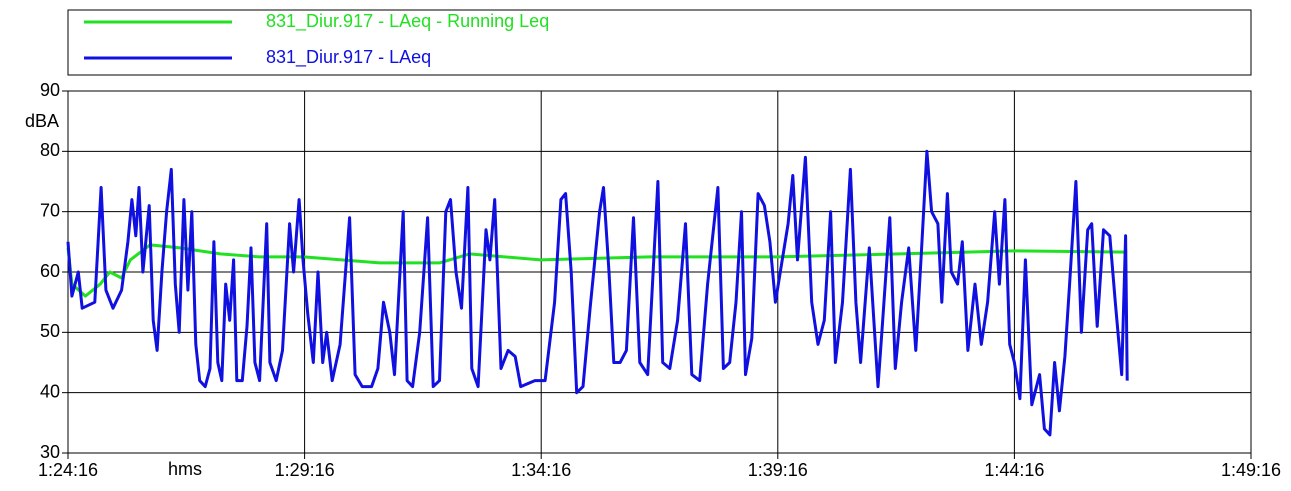 The image size is (1291, 491). What do you see at coordinates (659, 42) in the screenshot?
I see `legend-box` at bounding box center [659, 42].